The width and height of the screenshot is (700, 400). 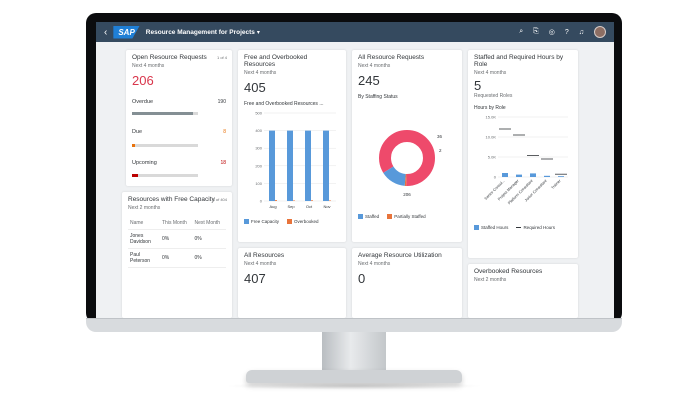 What do you see at coordinates (258, 113) in the screenshot?
I see `y-tick-label: 500` at bounding box center [258, 113].